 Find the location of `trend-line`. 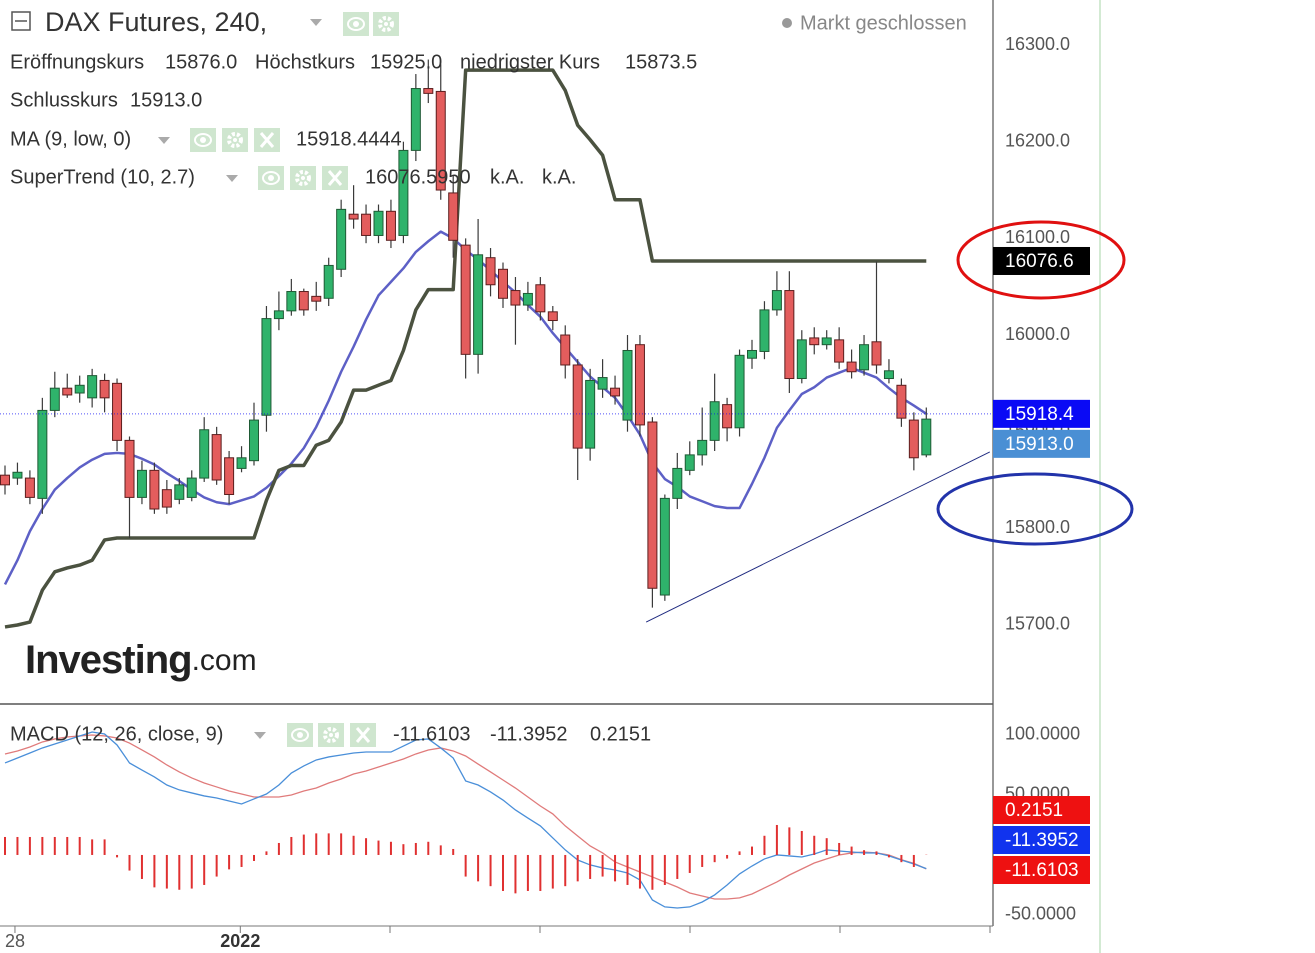

trend-line is located at coordinates (818, 537).